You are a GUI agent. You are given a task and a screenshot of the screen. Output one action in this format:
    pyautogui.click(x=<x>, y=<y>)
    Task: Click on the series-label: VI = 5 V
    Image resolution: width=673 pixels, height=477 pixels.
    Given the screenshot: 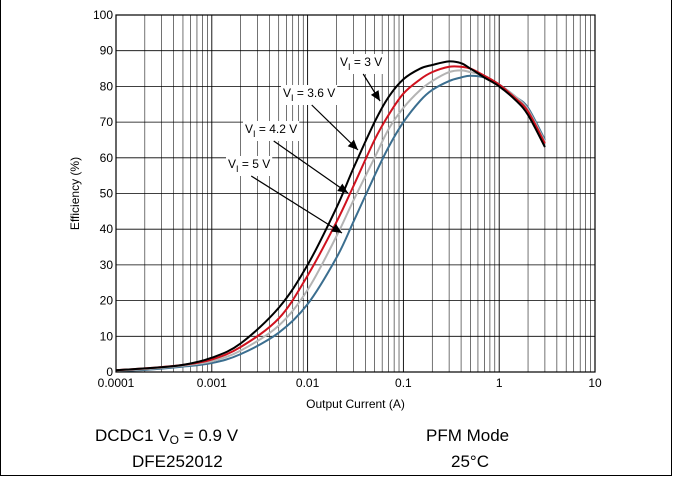 What is the action you would take?
    pyautogui.click(x=249, y=165)
    